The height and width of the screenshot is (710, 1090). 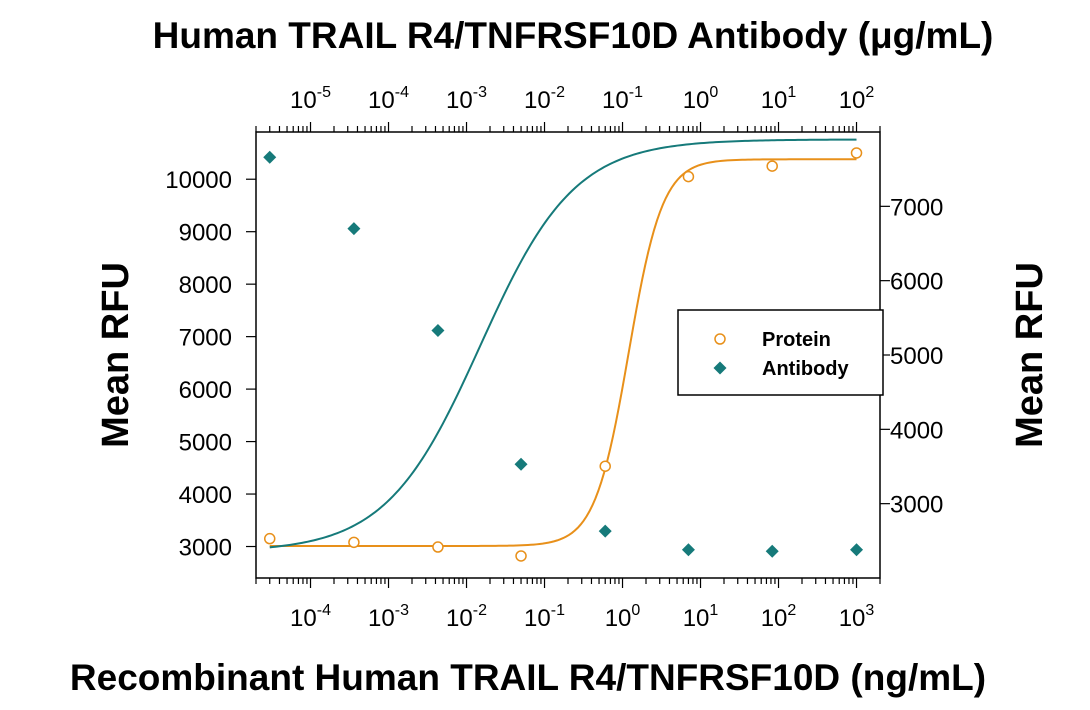 What do you see at coordinates (466, 617) in the screenshot?
I see `x-tick-label: 10⁻²` at bounding box center [466, 617].